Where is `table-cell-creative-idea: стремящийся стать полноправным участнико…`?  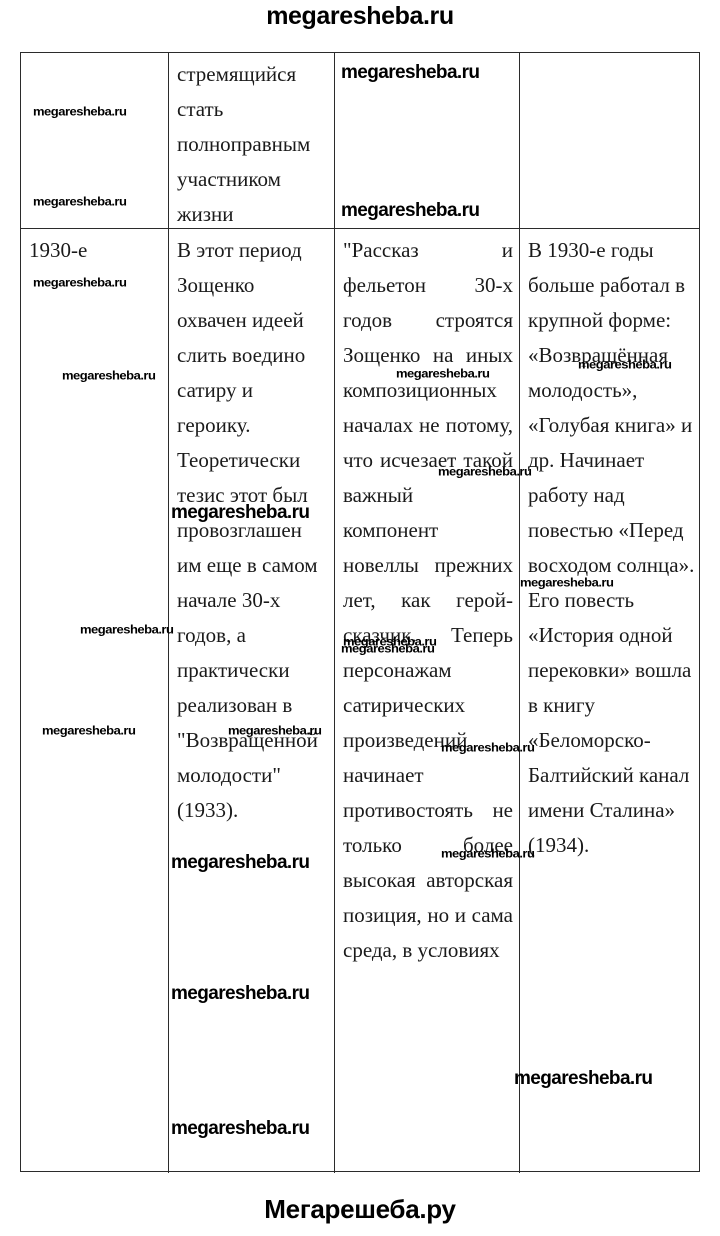 table-cell-creative-idea: стремящийся стать полноправным участнико… is located at coordinates (251, 140).